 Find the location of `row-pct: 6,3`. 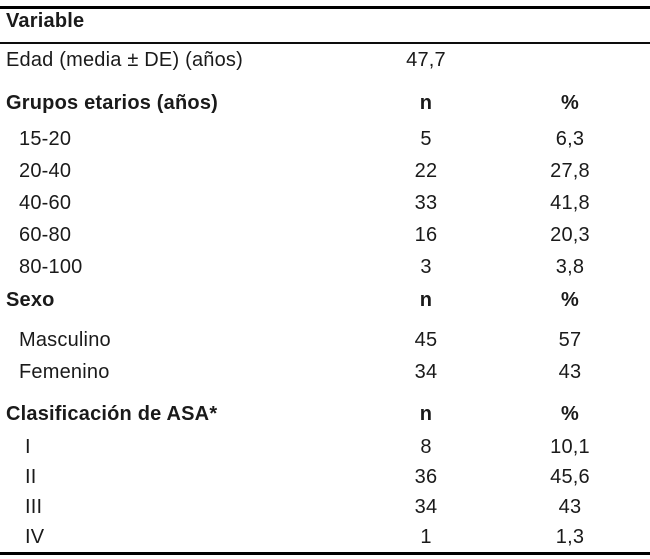

row-pct: 6,3 is located at coordinates (570, 139).